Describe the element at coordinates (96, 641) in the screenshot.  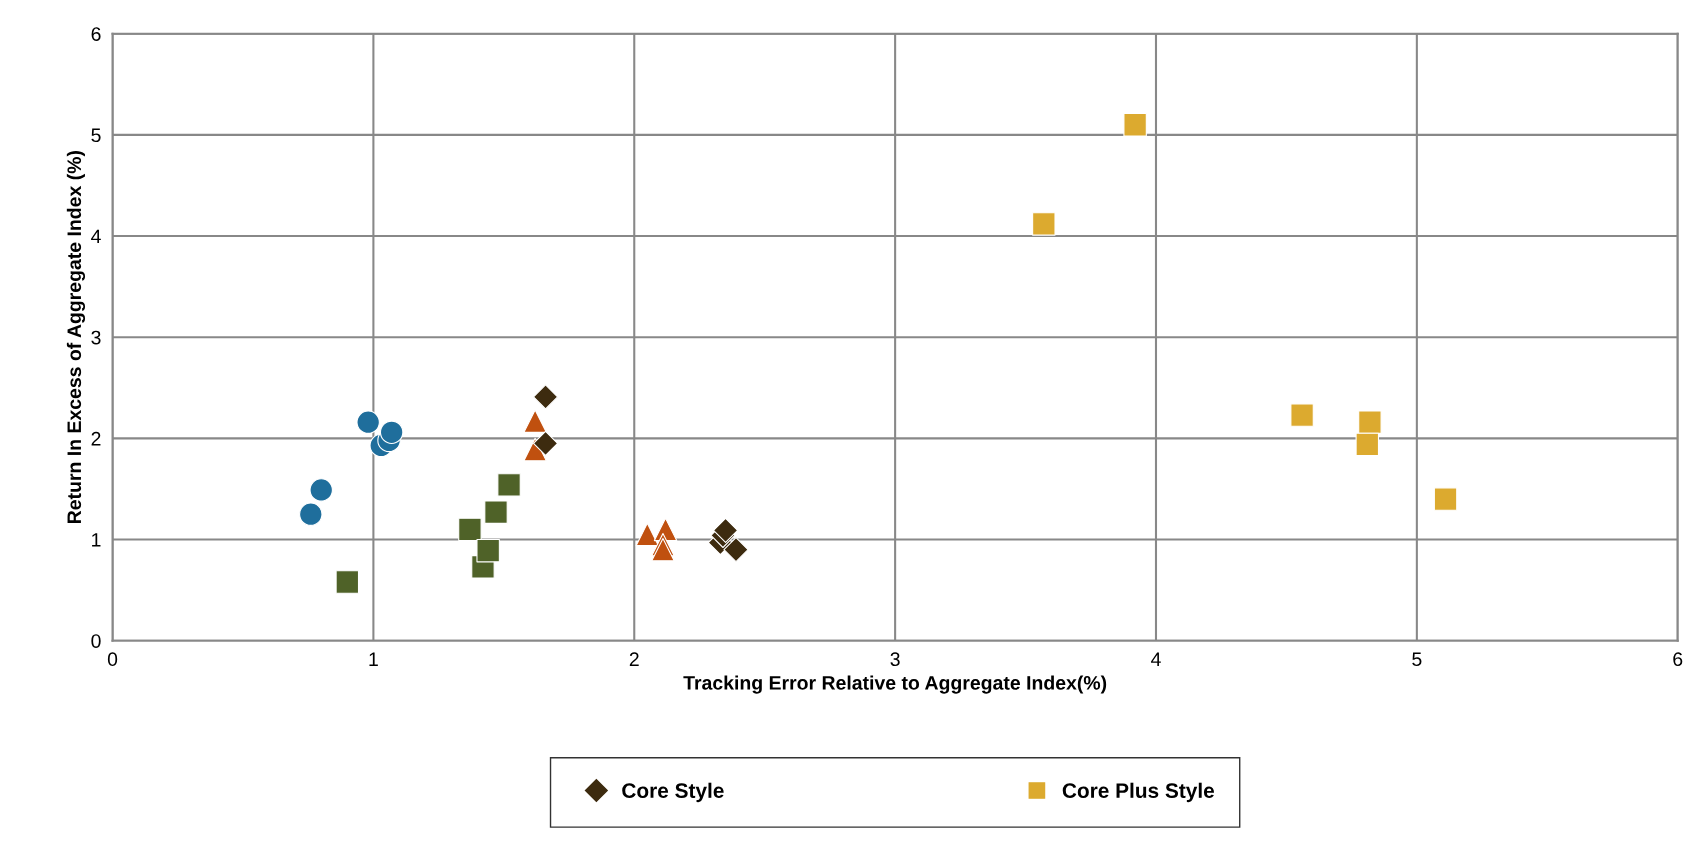
I see `y-tick-label: 0` at that location.